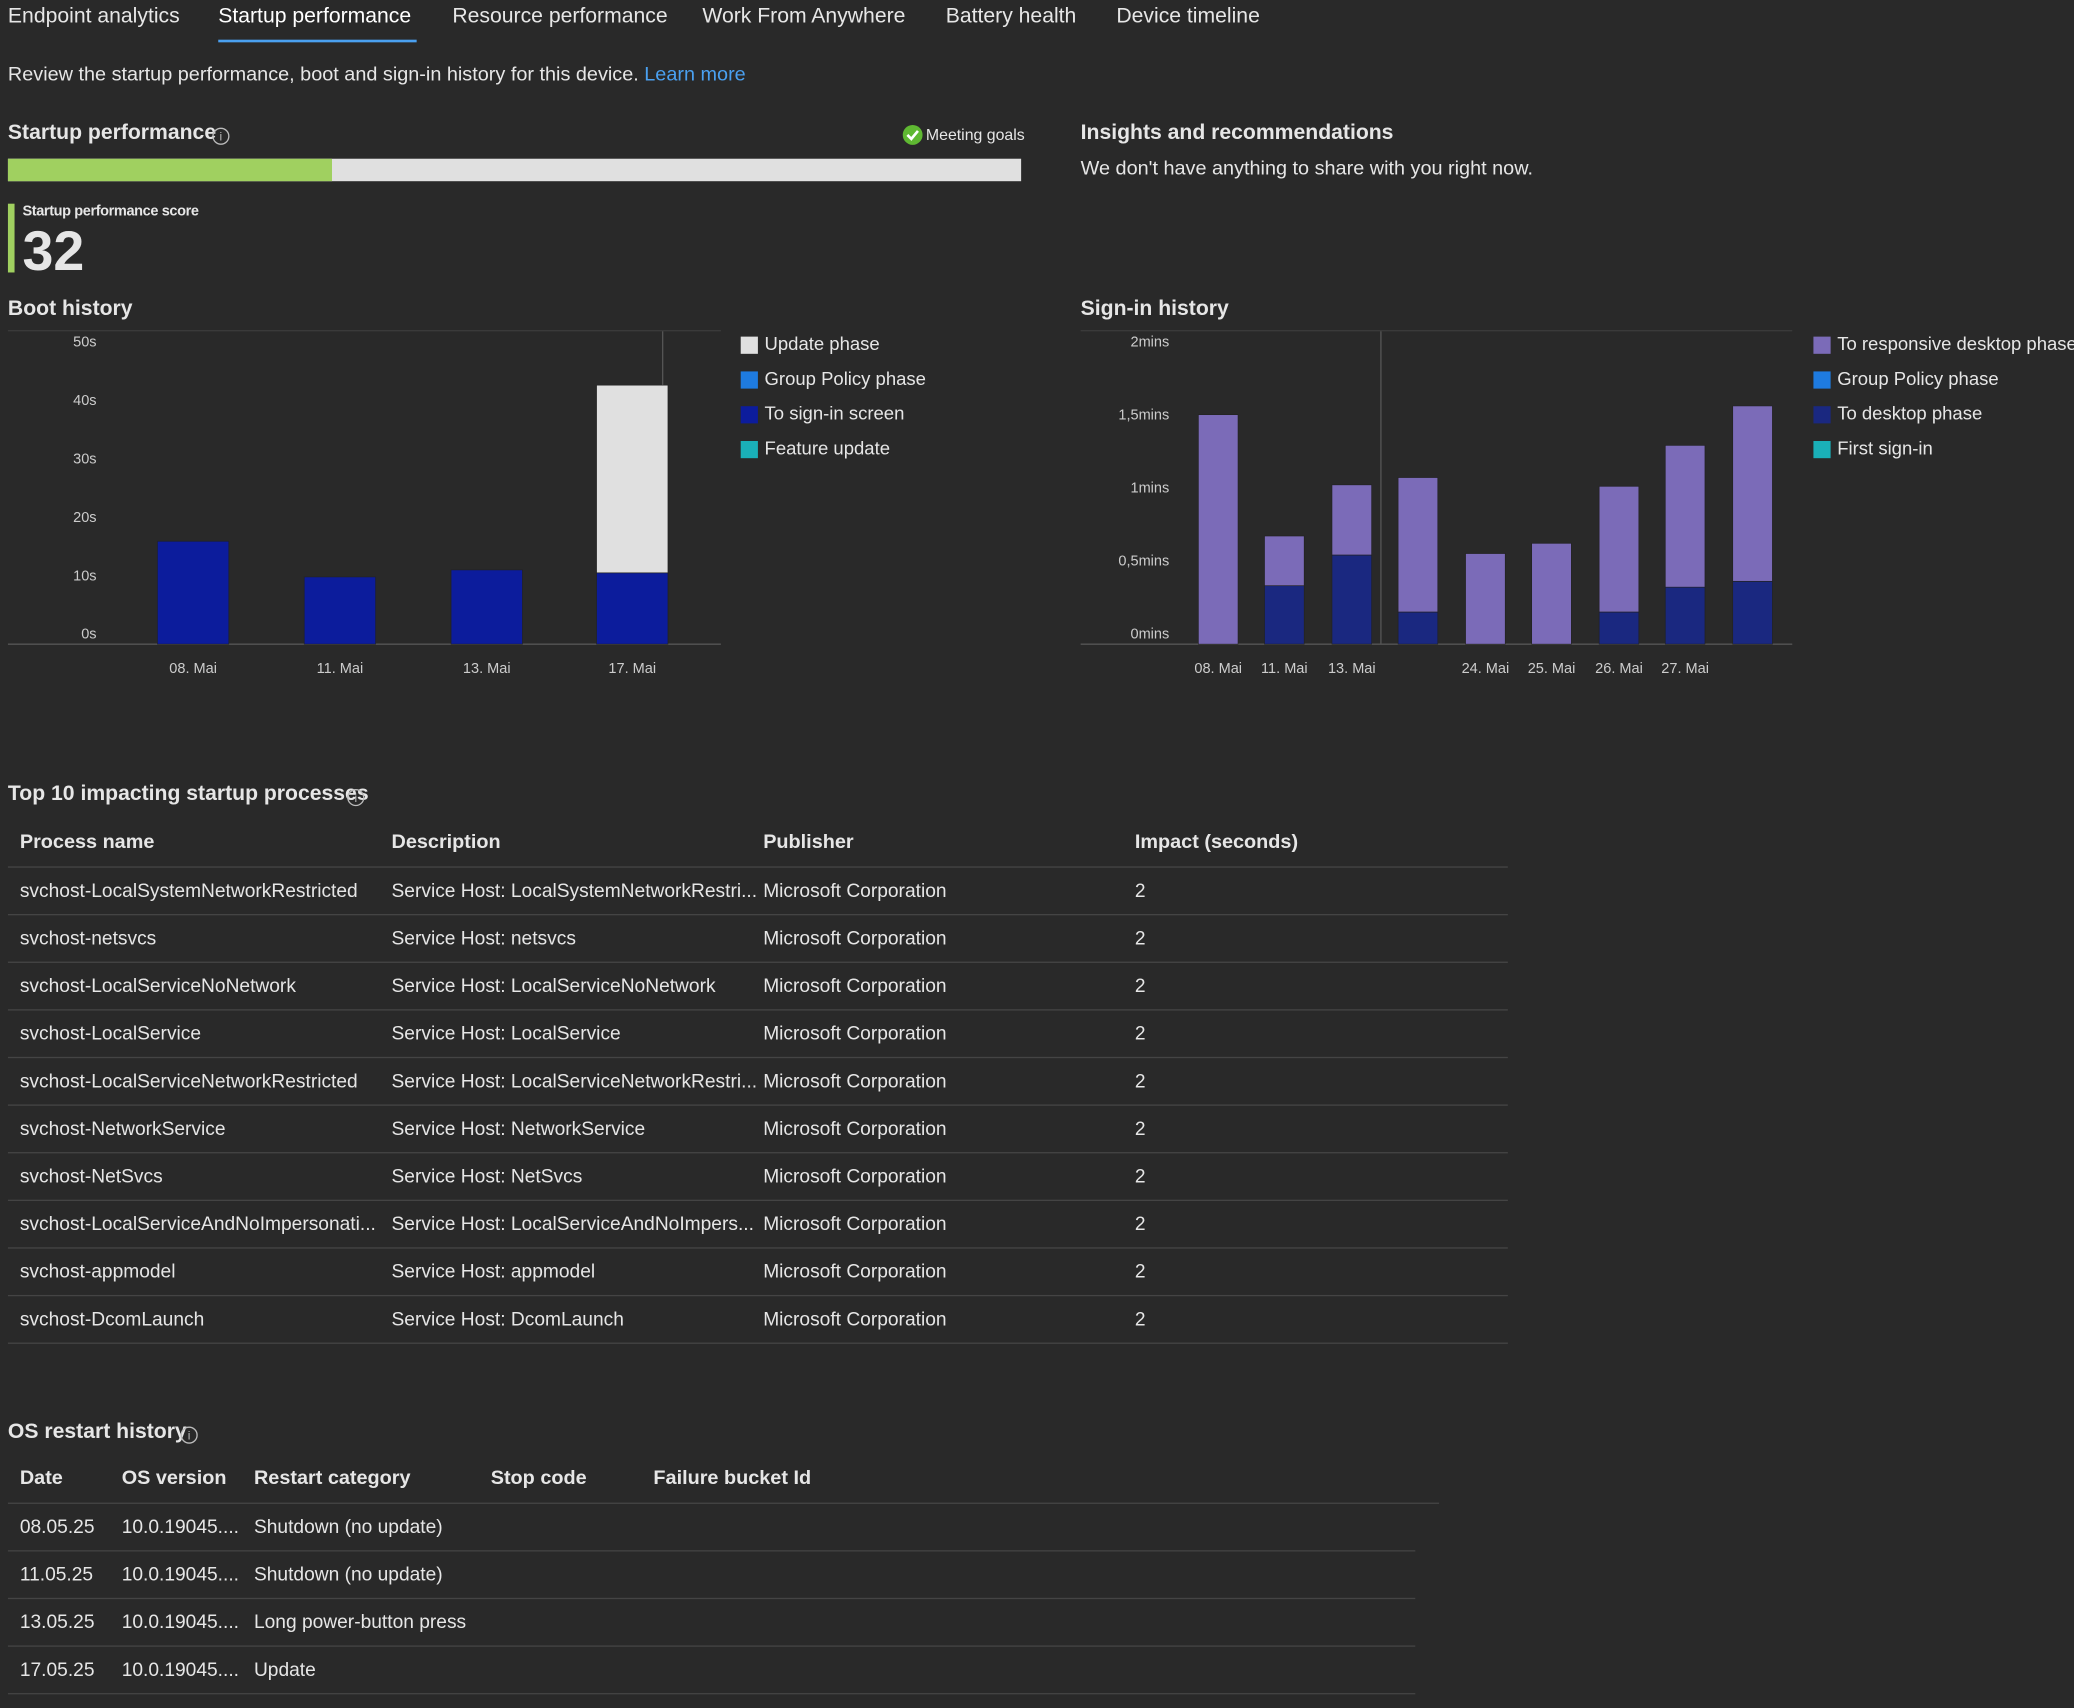  I want to click on x-tick-label: 26. Mai, so click(1619, 669).